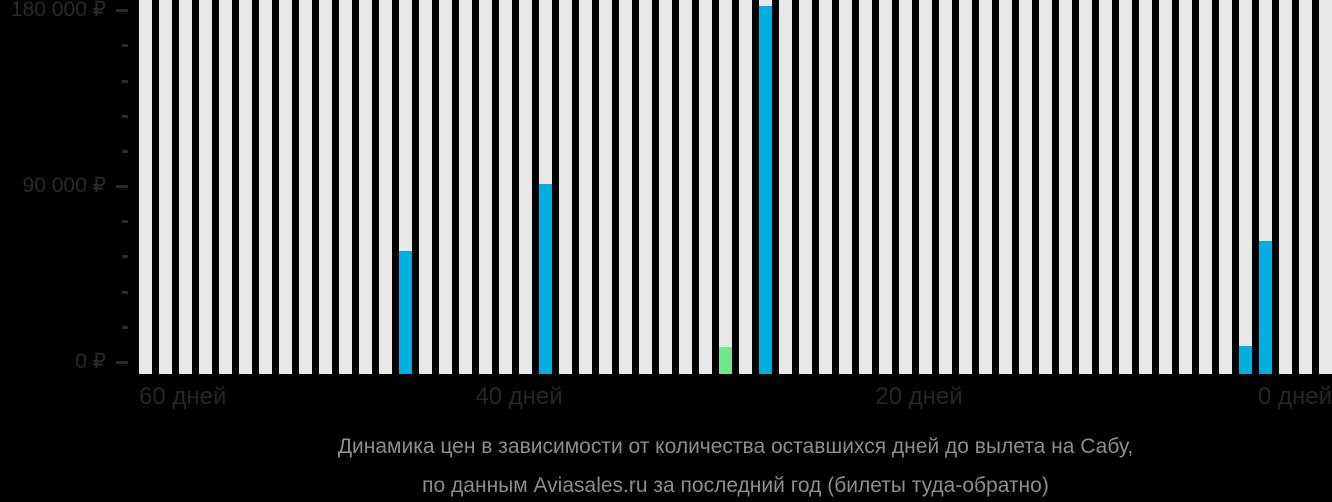  Describe the element at coordinates (64, 186) in the screenshot. I see `y-axis-label: 90 000 ₽` at that location.